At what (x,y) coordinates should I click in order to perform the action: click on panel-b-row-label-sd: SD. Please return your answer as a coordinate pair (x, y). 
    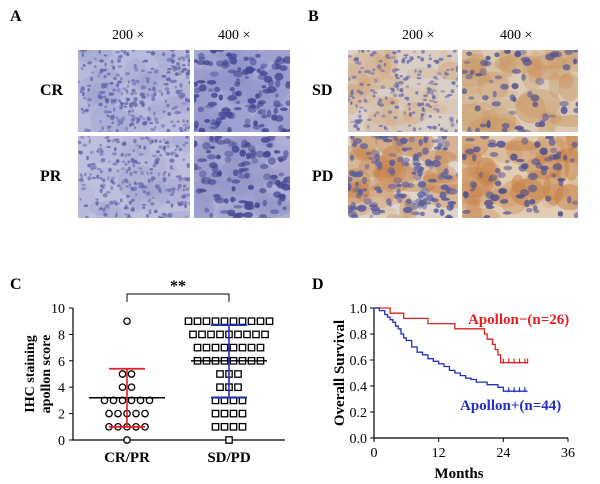
    Looking at the image, I should click on (322, 90).